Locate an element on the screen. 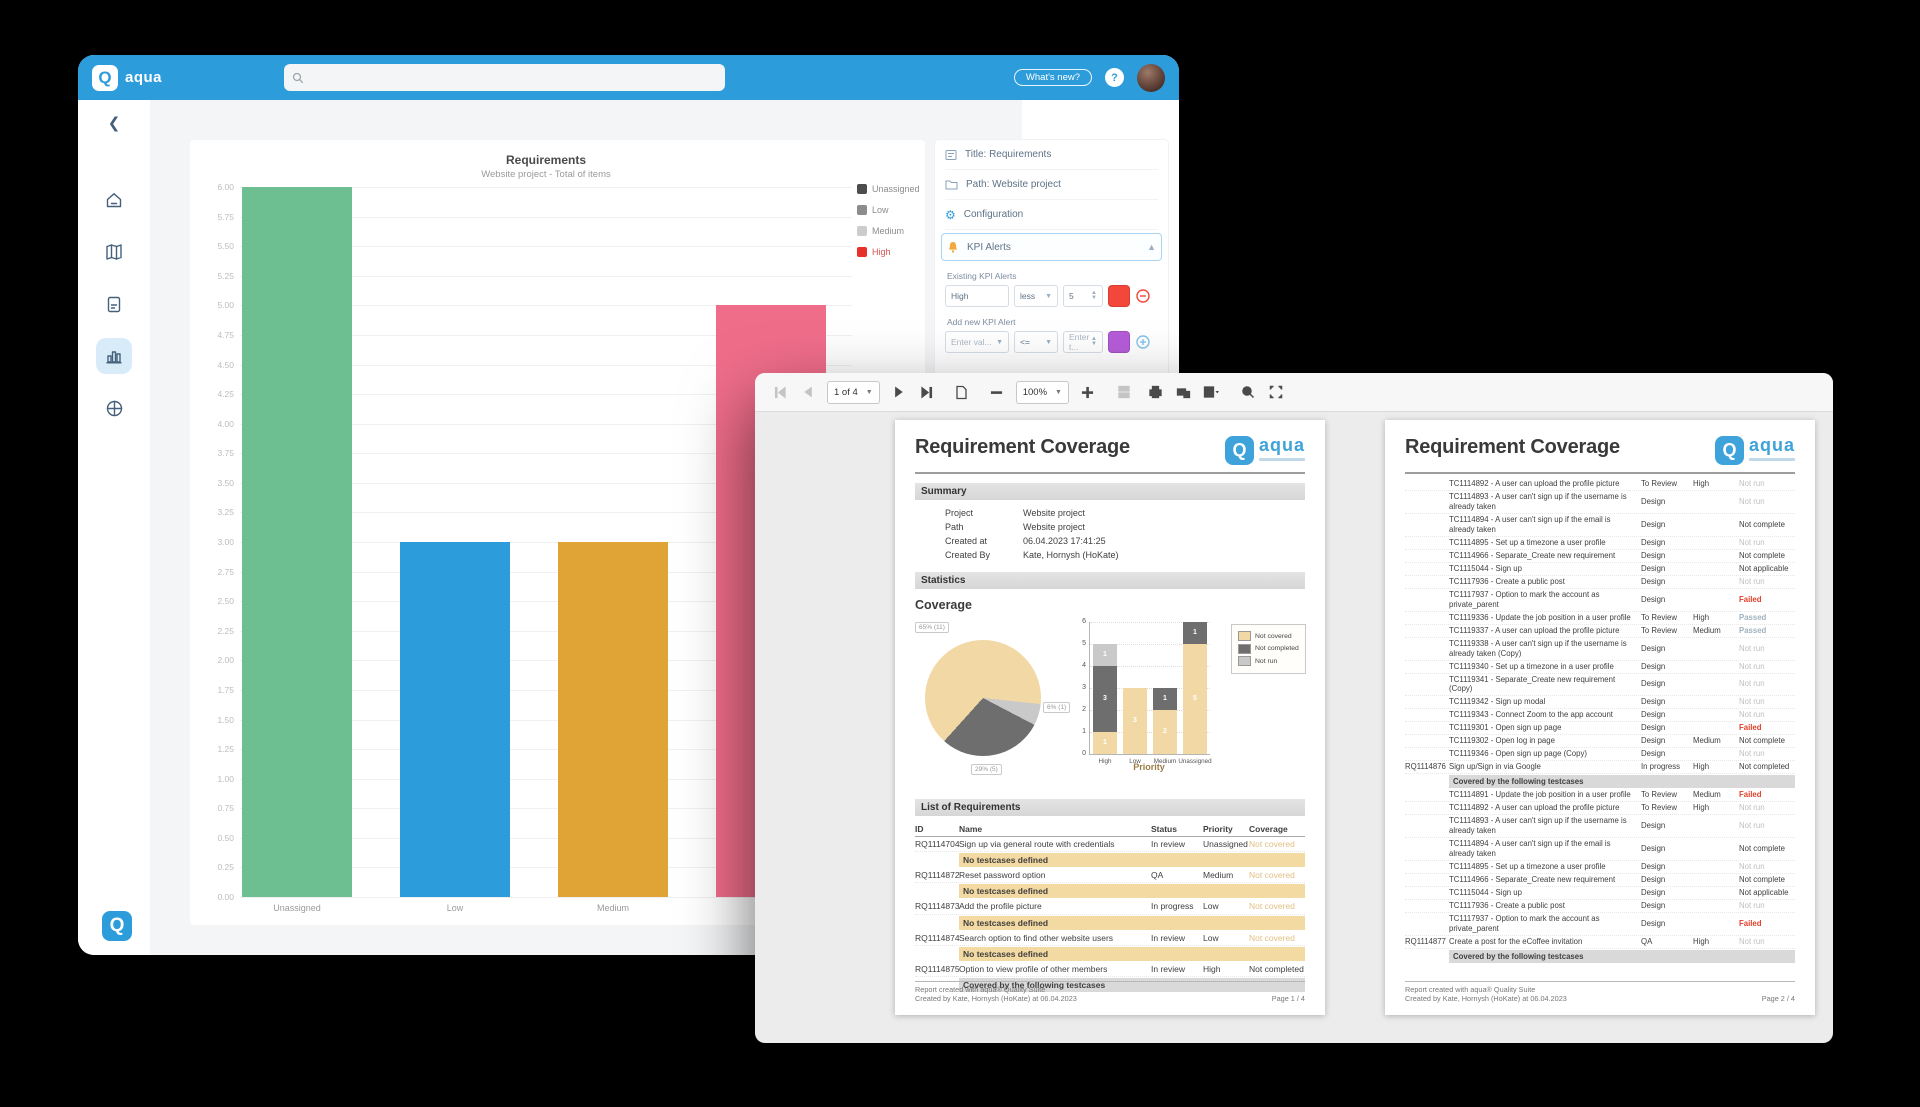 This screenshot has height=1107, width=1920. previous-page-button is located at coordinates (808, 392).